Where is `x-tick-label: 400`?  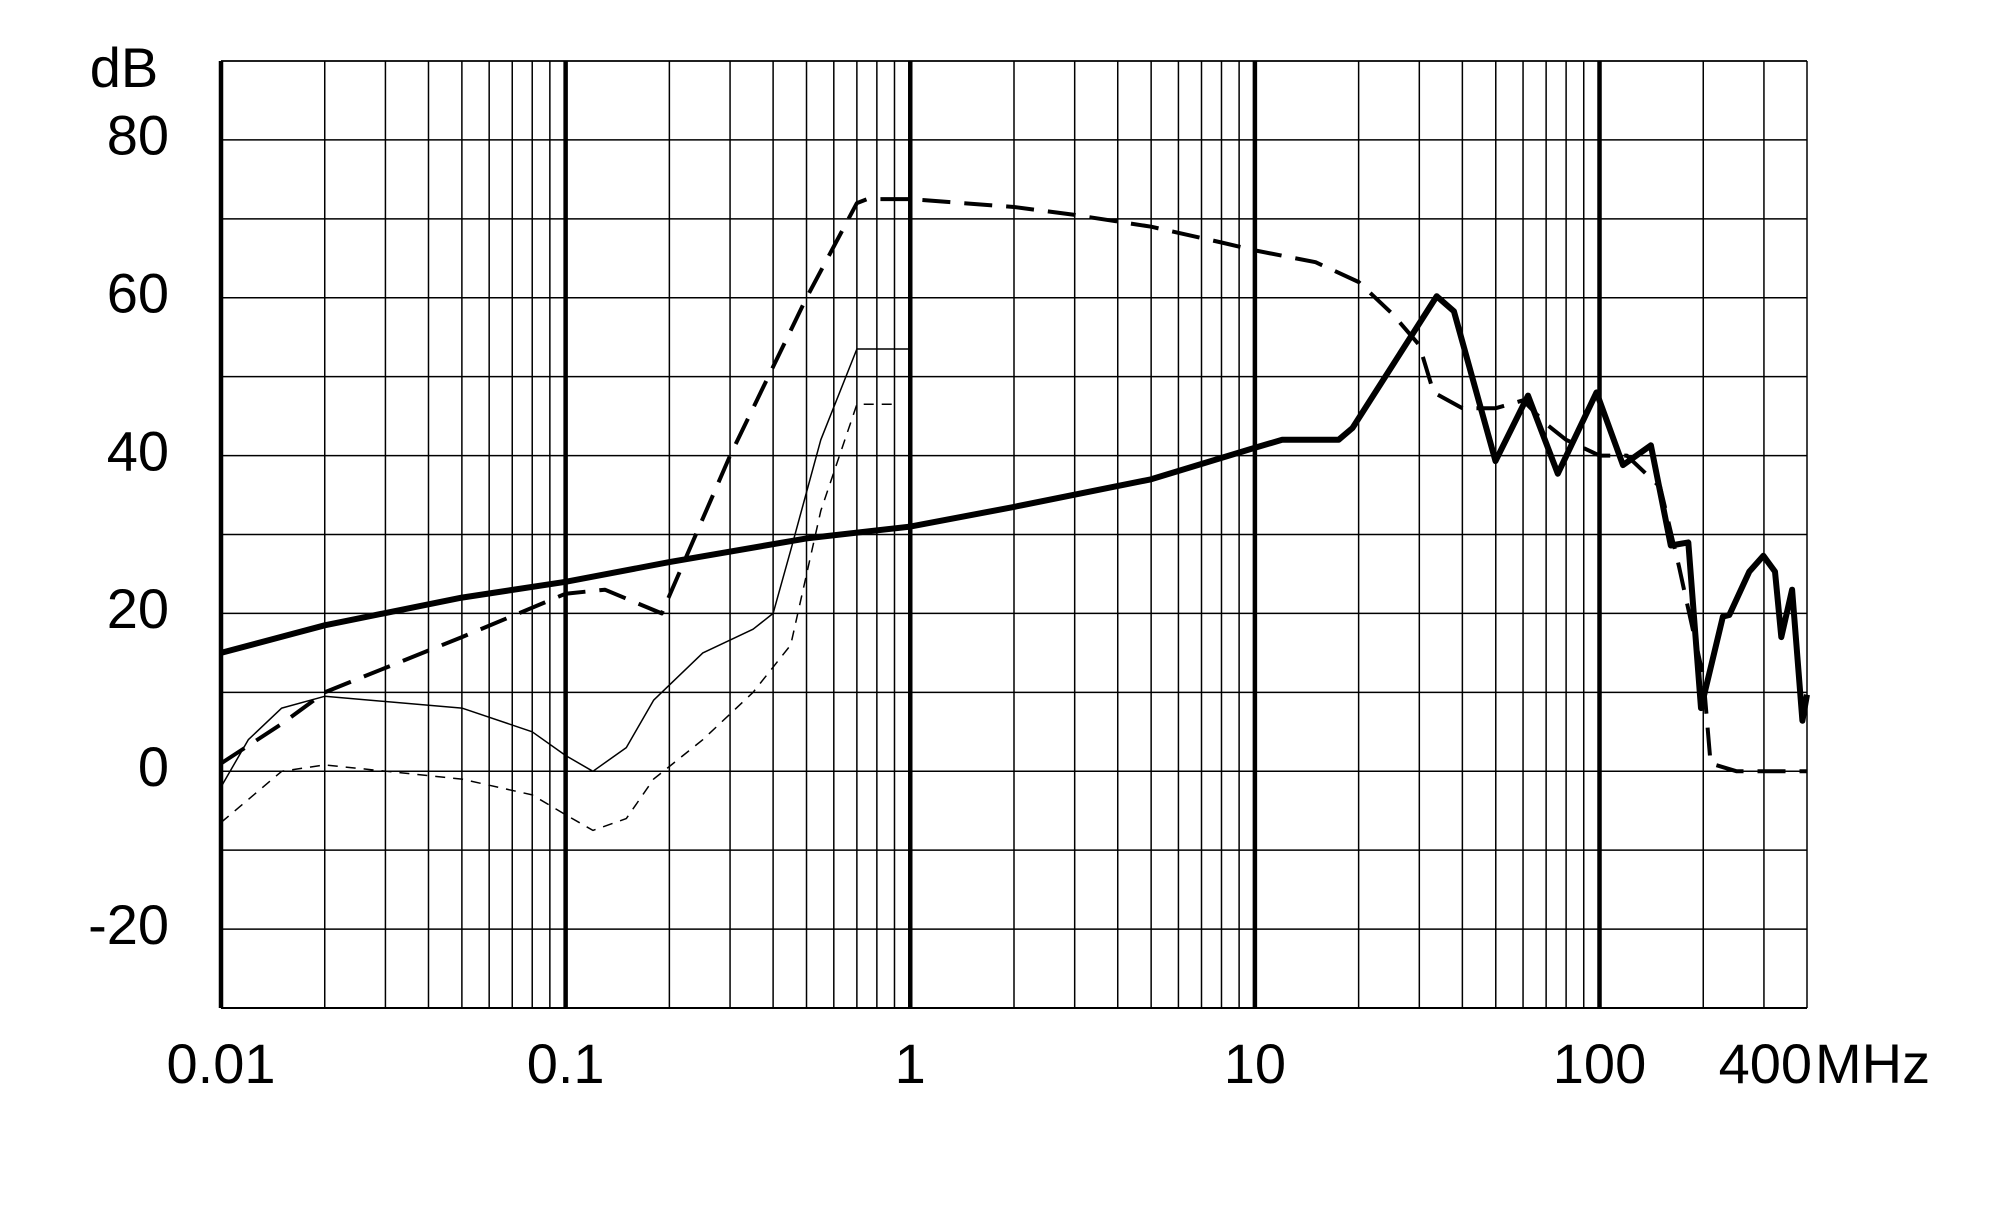 x-tick-label: 400 is located at coordinates (1765, 1063).